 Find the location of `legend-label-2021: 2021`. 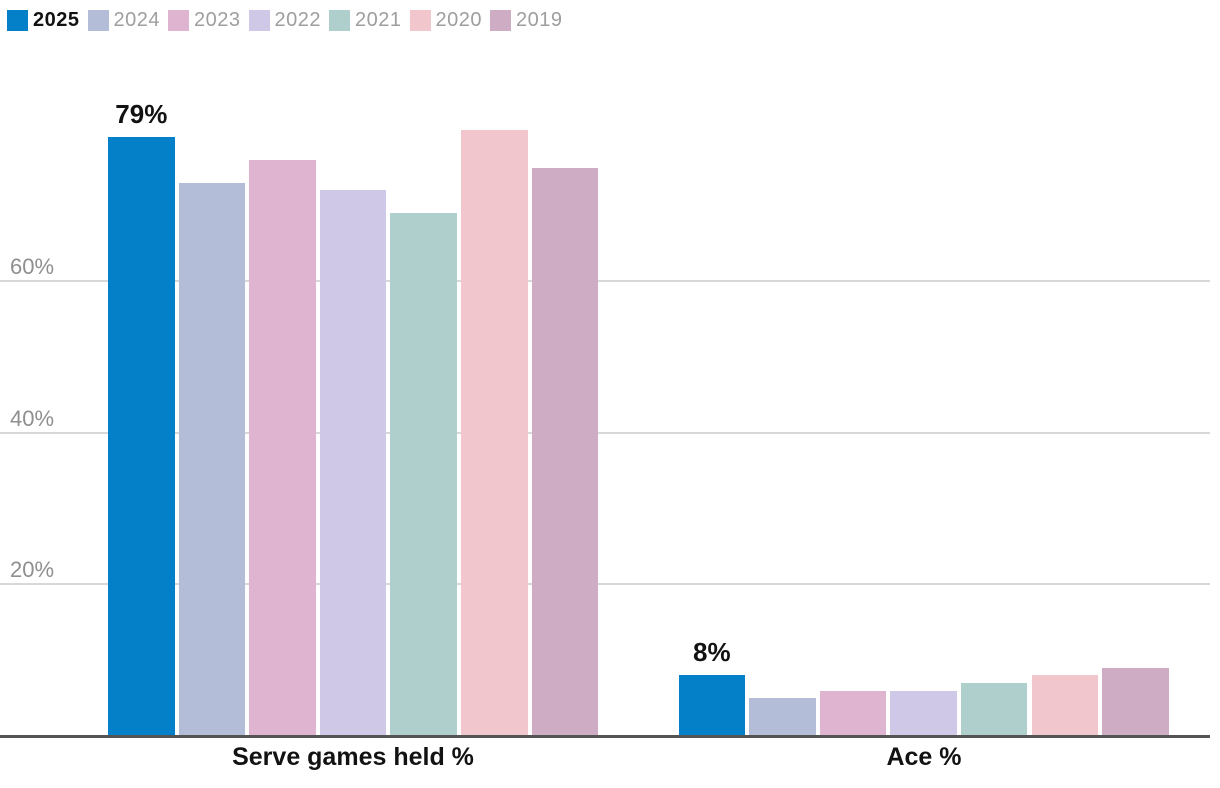

legend-label-2021: 2021 is located at coordinates (378, 20).